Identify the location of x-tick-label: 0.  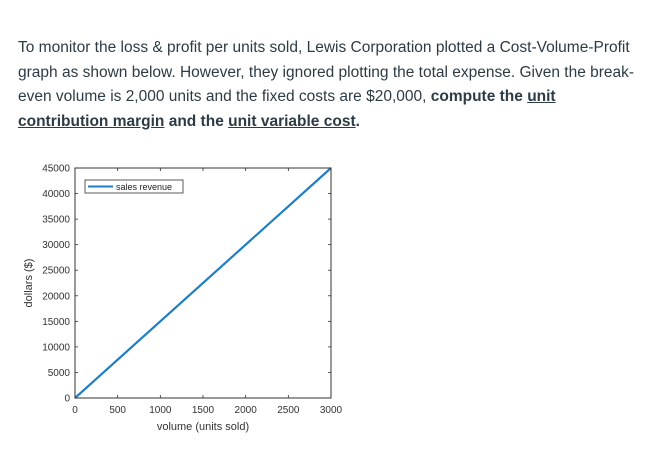
(75, 410).